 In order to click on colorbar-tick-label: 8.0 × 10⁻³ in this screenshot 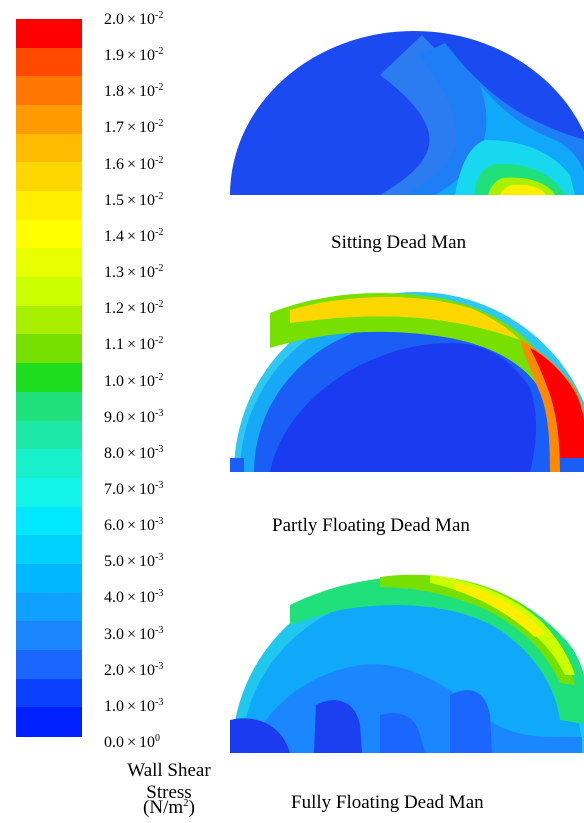, I will do `click(134, 452)`.